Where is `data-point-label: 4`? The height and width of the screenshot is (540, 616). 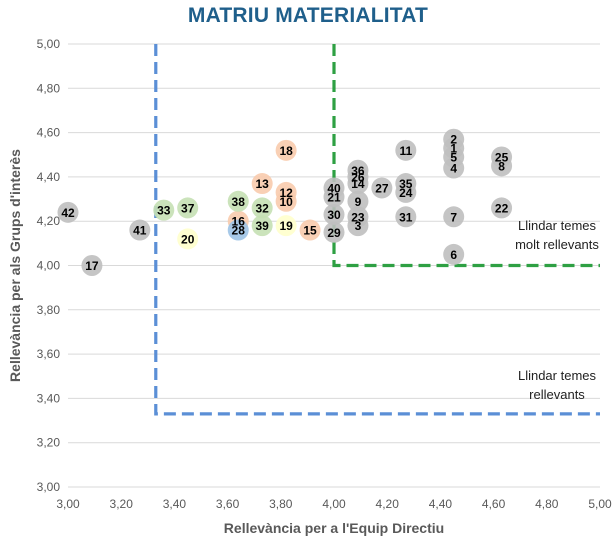 data-point-label: 4 is located at coordinates (453, 169).